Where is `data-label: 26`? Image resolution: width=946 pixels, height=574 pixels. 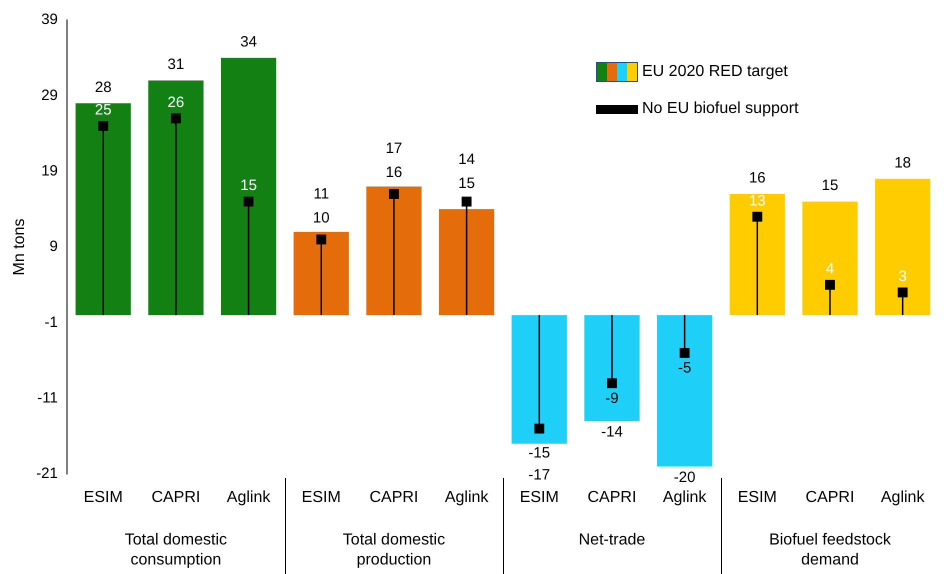
data-label: 26 is located at coordinates (176, 103).